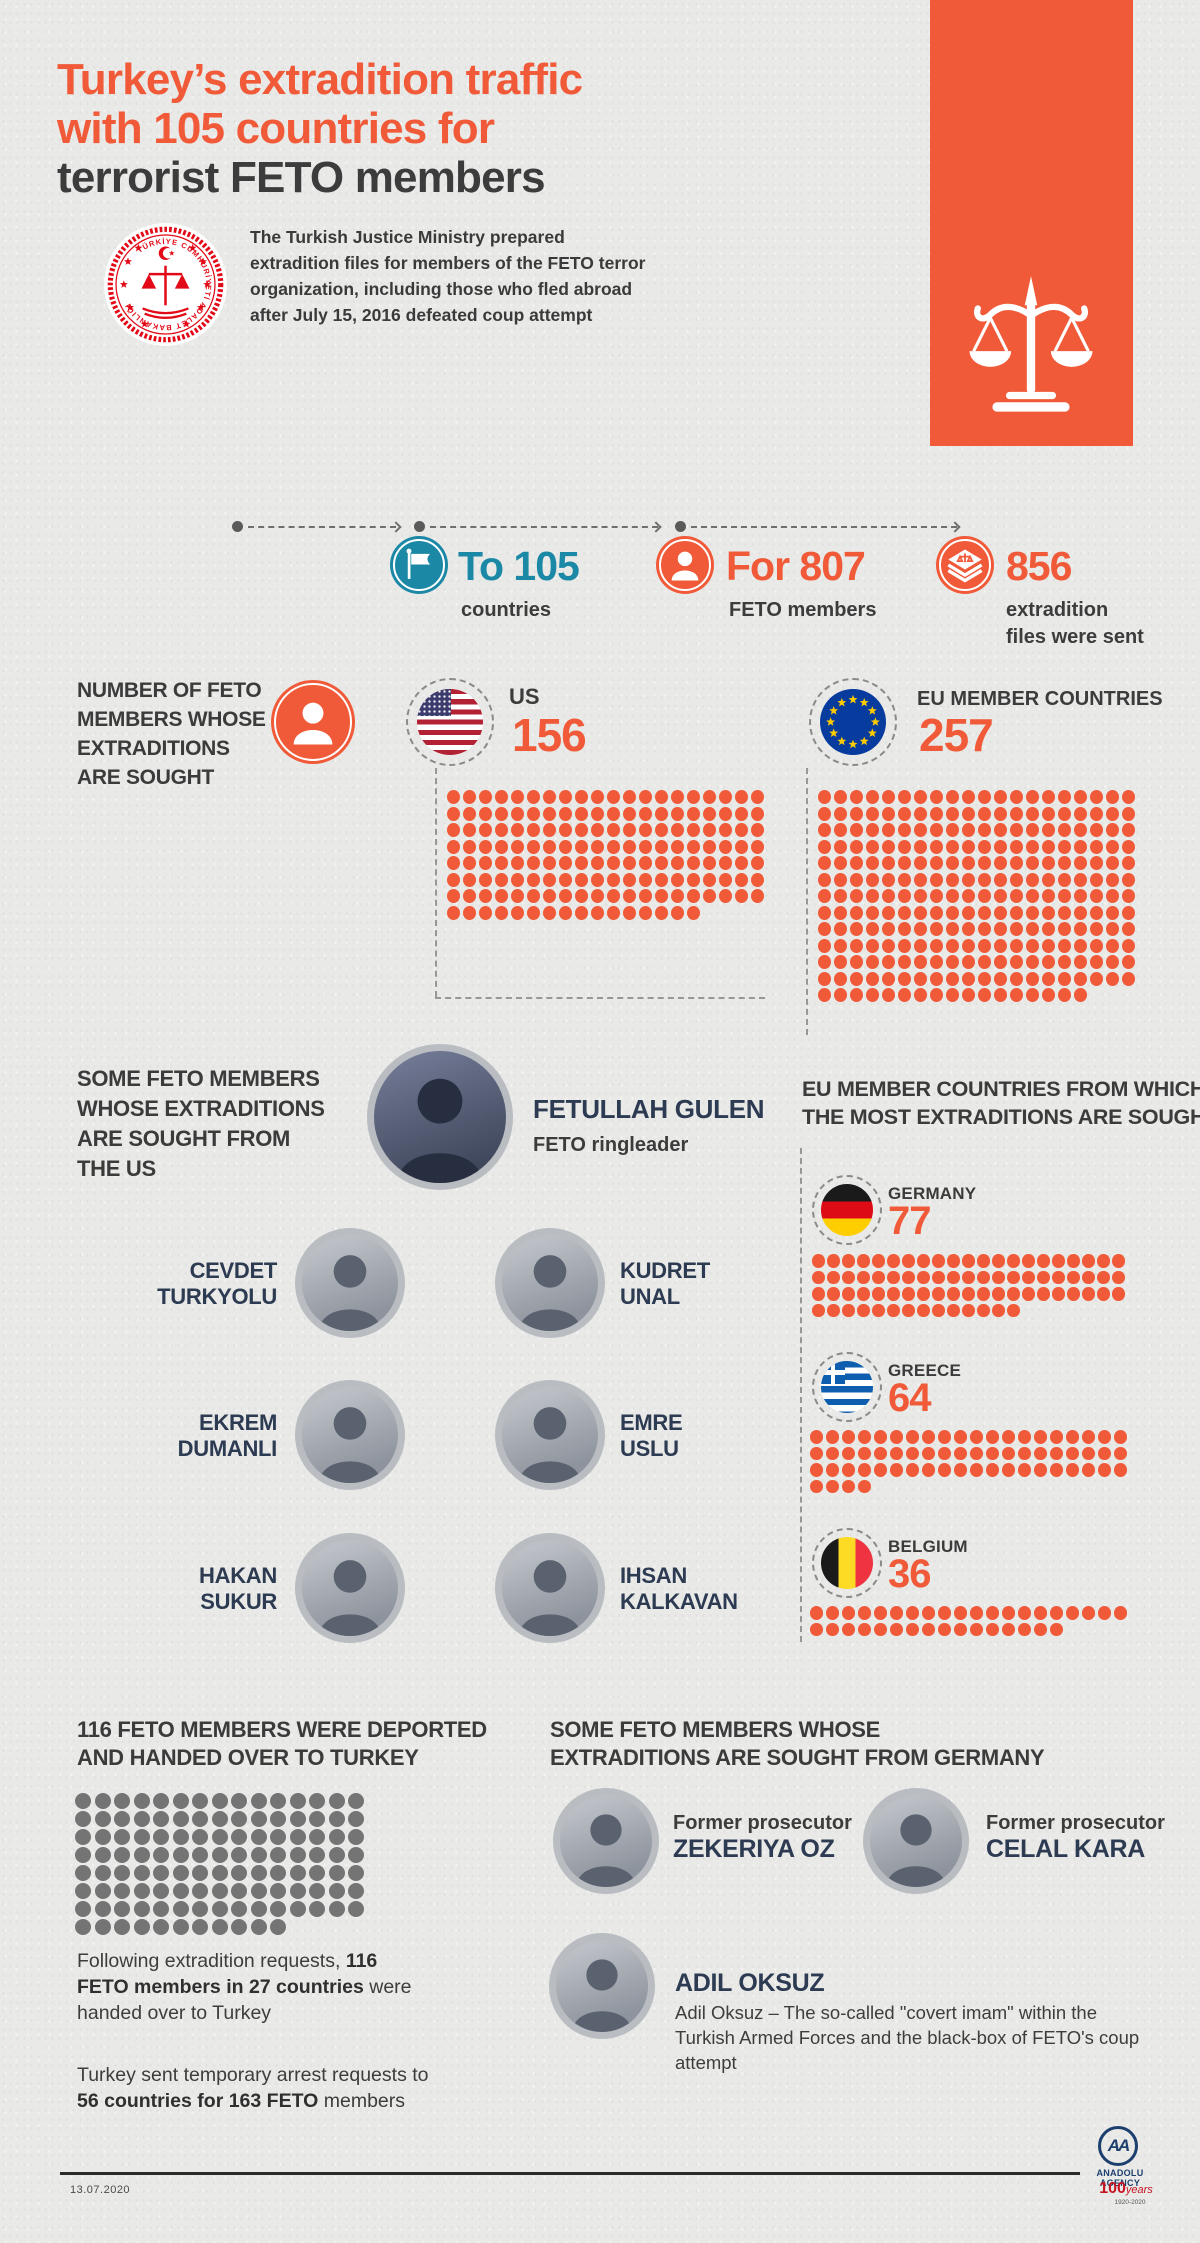  What do you see at coordinates (916, 1841) in the screenshot?
I see `photo-celal-kara` at bounding box center [916, 1841].